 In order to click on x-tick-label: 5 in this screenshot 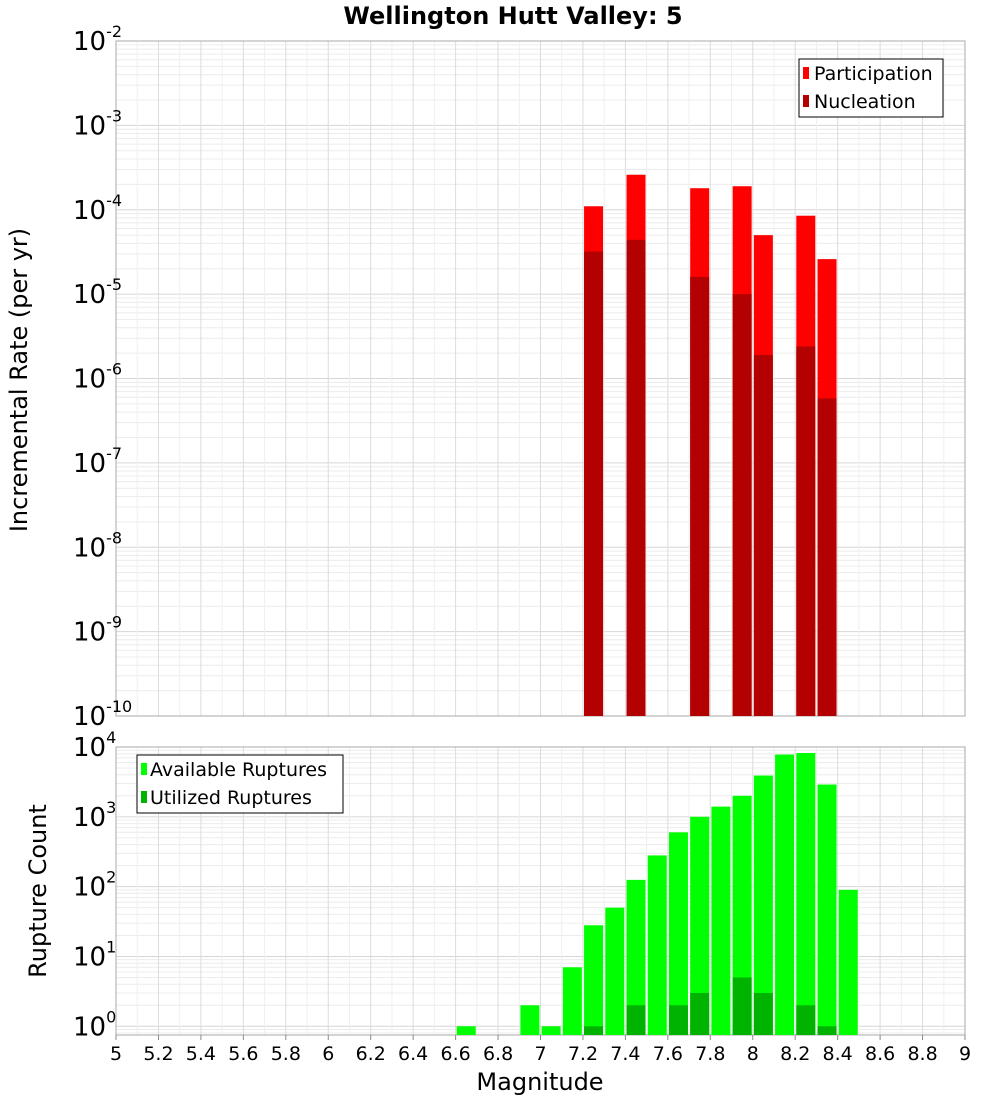, I will do `click(116, 1054)`.